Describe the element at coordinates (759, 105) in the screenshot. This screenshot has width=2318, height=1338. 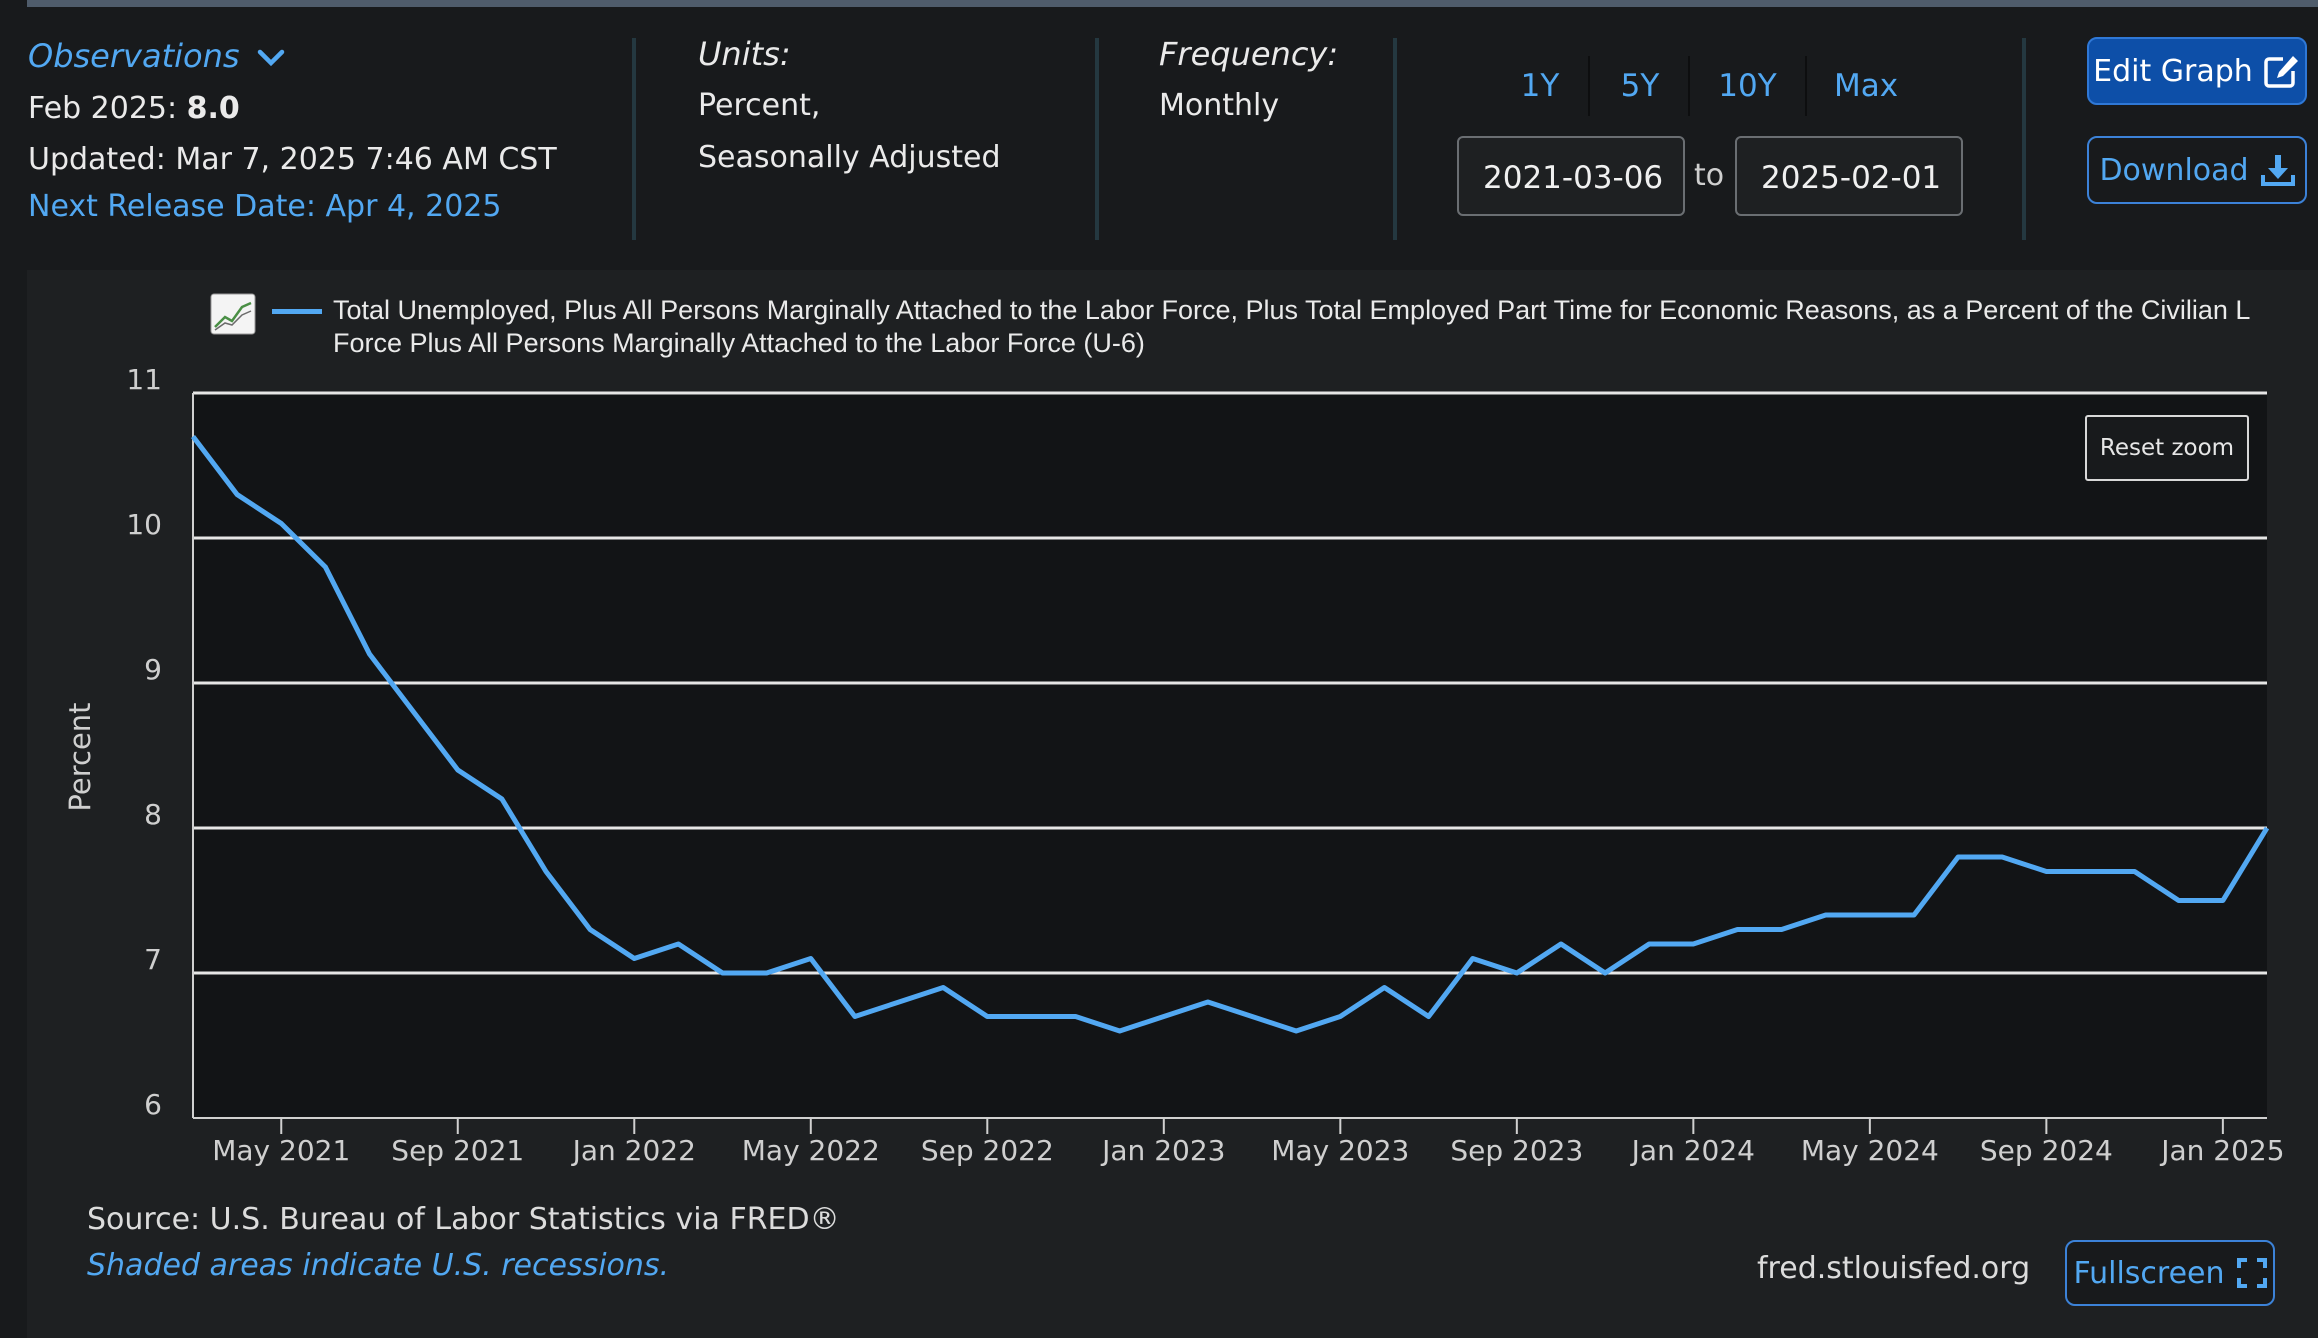
I see `units-line1: Percent,` at that location.